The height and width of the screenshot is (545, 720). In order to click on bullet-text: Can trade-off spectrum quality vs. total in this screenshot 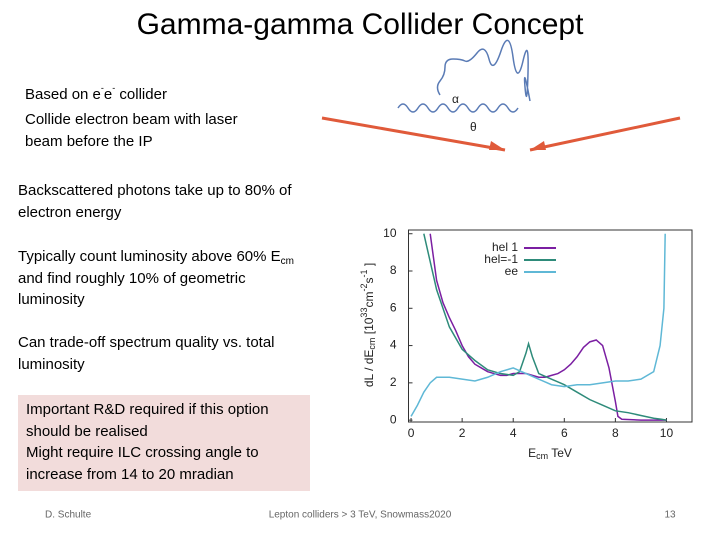, I will do `click(146, 342)`.